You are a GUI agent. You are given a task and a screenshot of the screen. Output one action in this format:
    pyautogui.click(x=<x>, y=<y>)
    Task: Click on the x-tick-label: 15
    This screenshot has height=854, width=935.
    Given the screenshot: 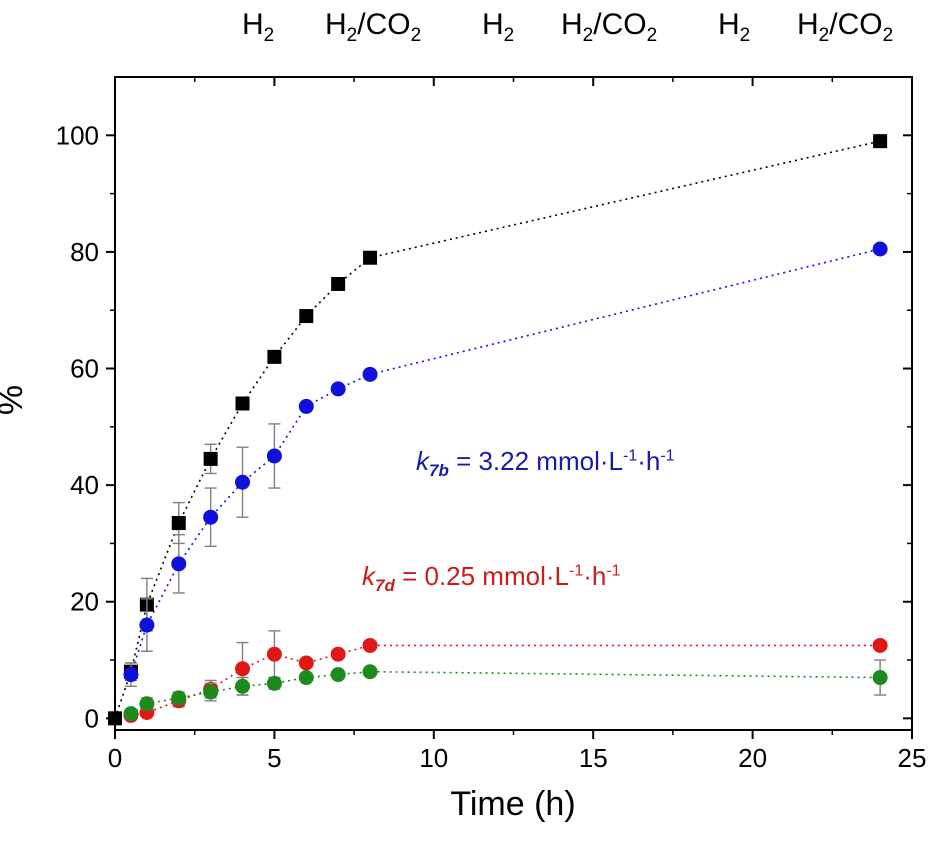 What is the action you would take?
    pyautogui.click(x=593, y=758)
    